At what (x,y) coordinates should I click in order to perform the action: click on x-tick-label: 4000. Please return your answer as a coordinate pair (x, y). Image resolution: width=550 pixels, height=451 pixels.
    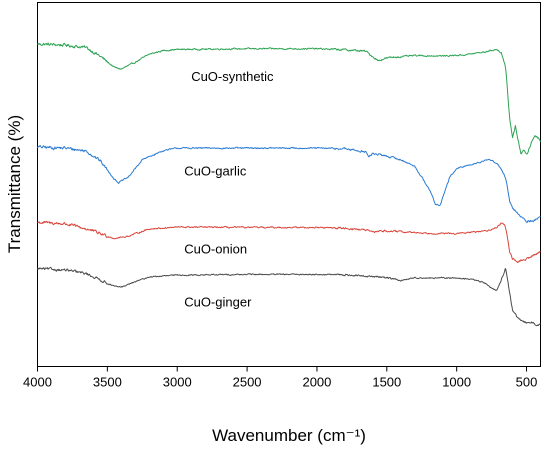
    Looking at the image, I should click on (37, 382).